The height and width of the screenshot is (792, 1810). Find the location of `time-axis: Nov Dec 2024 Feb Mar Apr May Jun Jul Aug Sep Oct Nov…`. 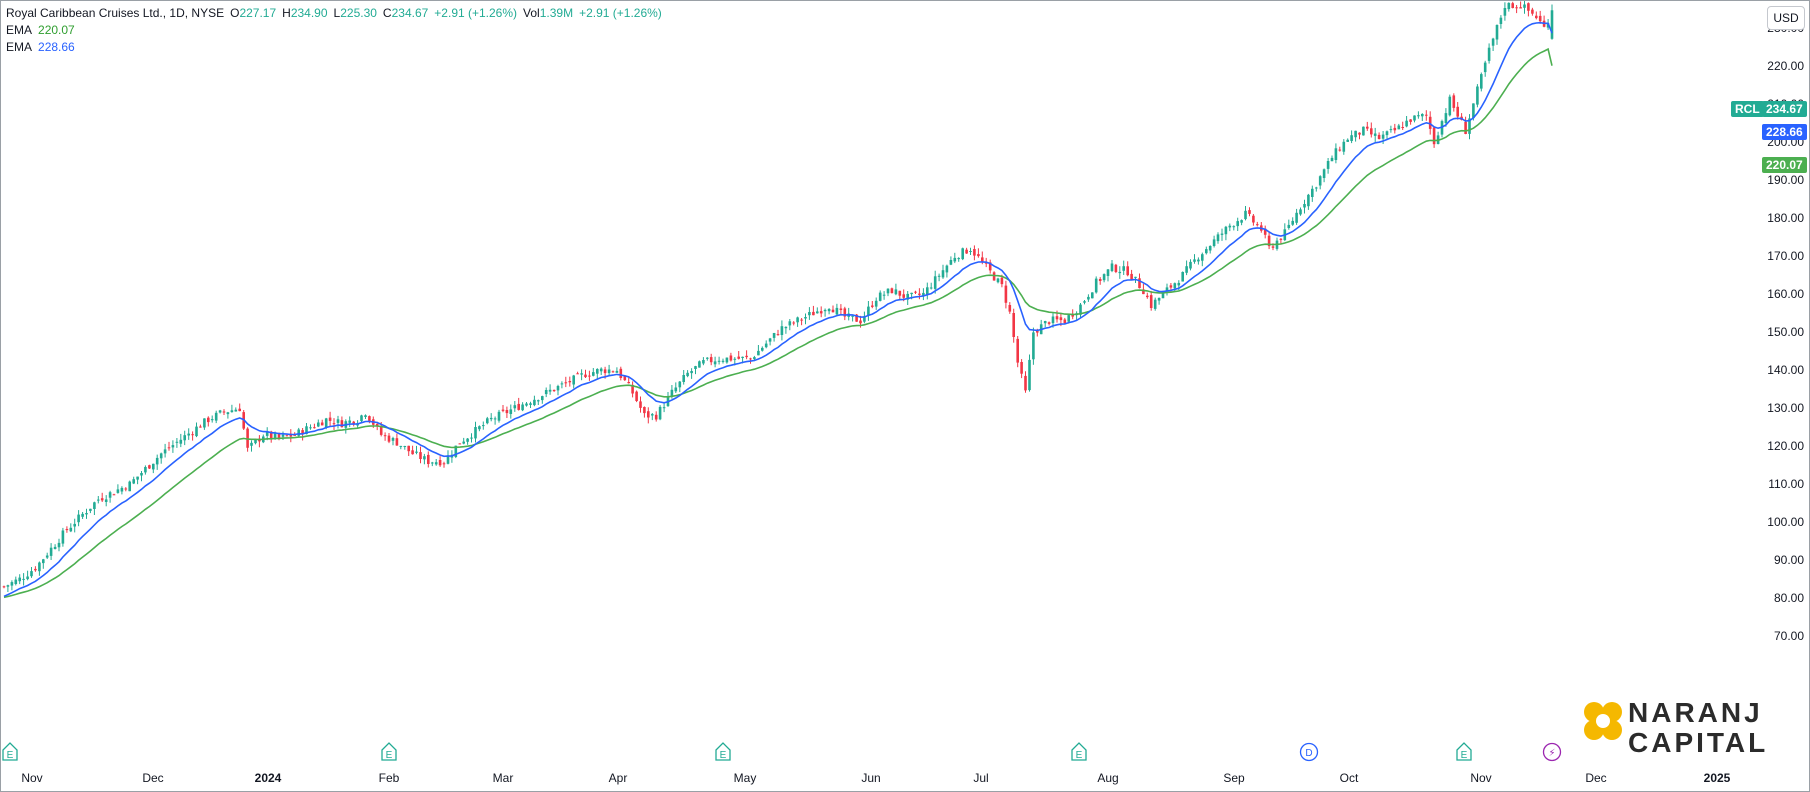

time-axis: Nov Dec 2024 Feb Mar Apr May Jun Jul Aug Sep Oct Nov… is located at coordinates (875, 778).